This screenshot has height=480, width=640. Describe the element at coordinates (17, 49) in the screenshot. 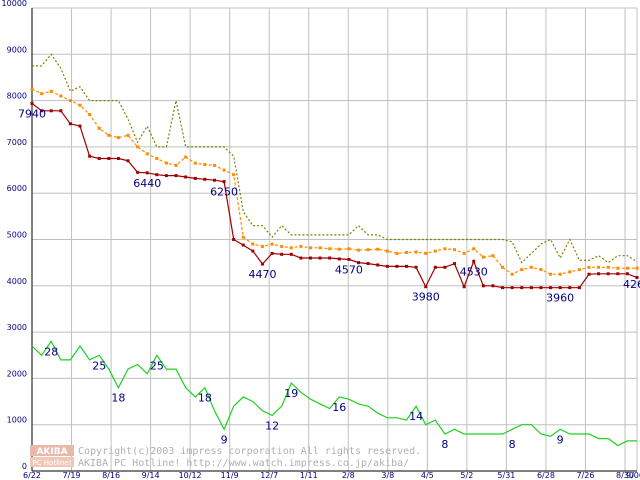

I see `y-tick-label: 9000` at that location.